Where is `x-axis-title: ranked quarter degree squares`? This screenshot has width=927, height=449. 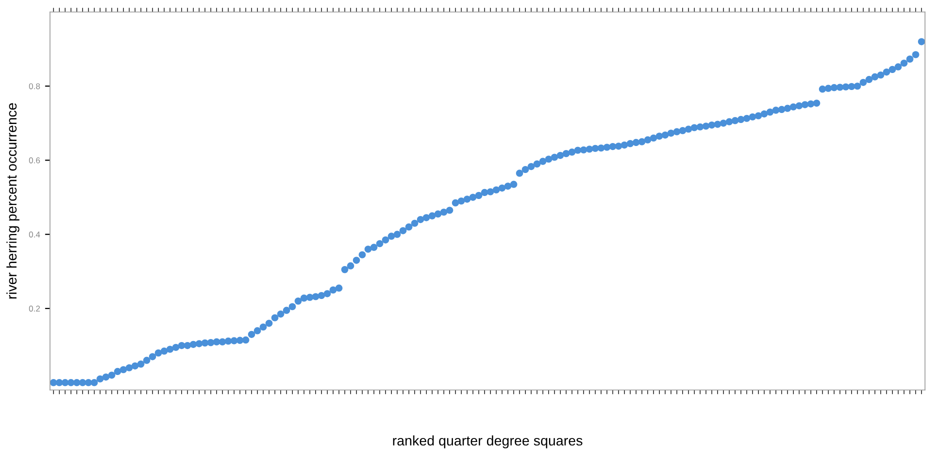 x-axis-title: ranked quarter degree squares is located at coordinates (487, 441).